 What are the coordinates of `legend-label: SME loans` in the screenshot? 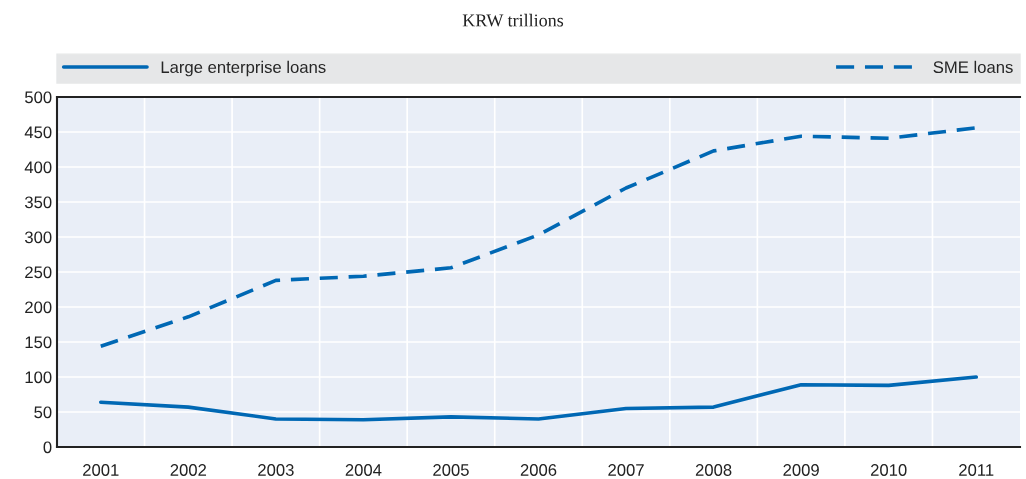 It's located at (973, 67).